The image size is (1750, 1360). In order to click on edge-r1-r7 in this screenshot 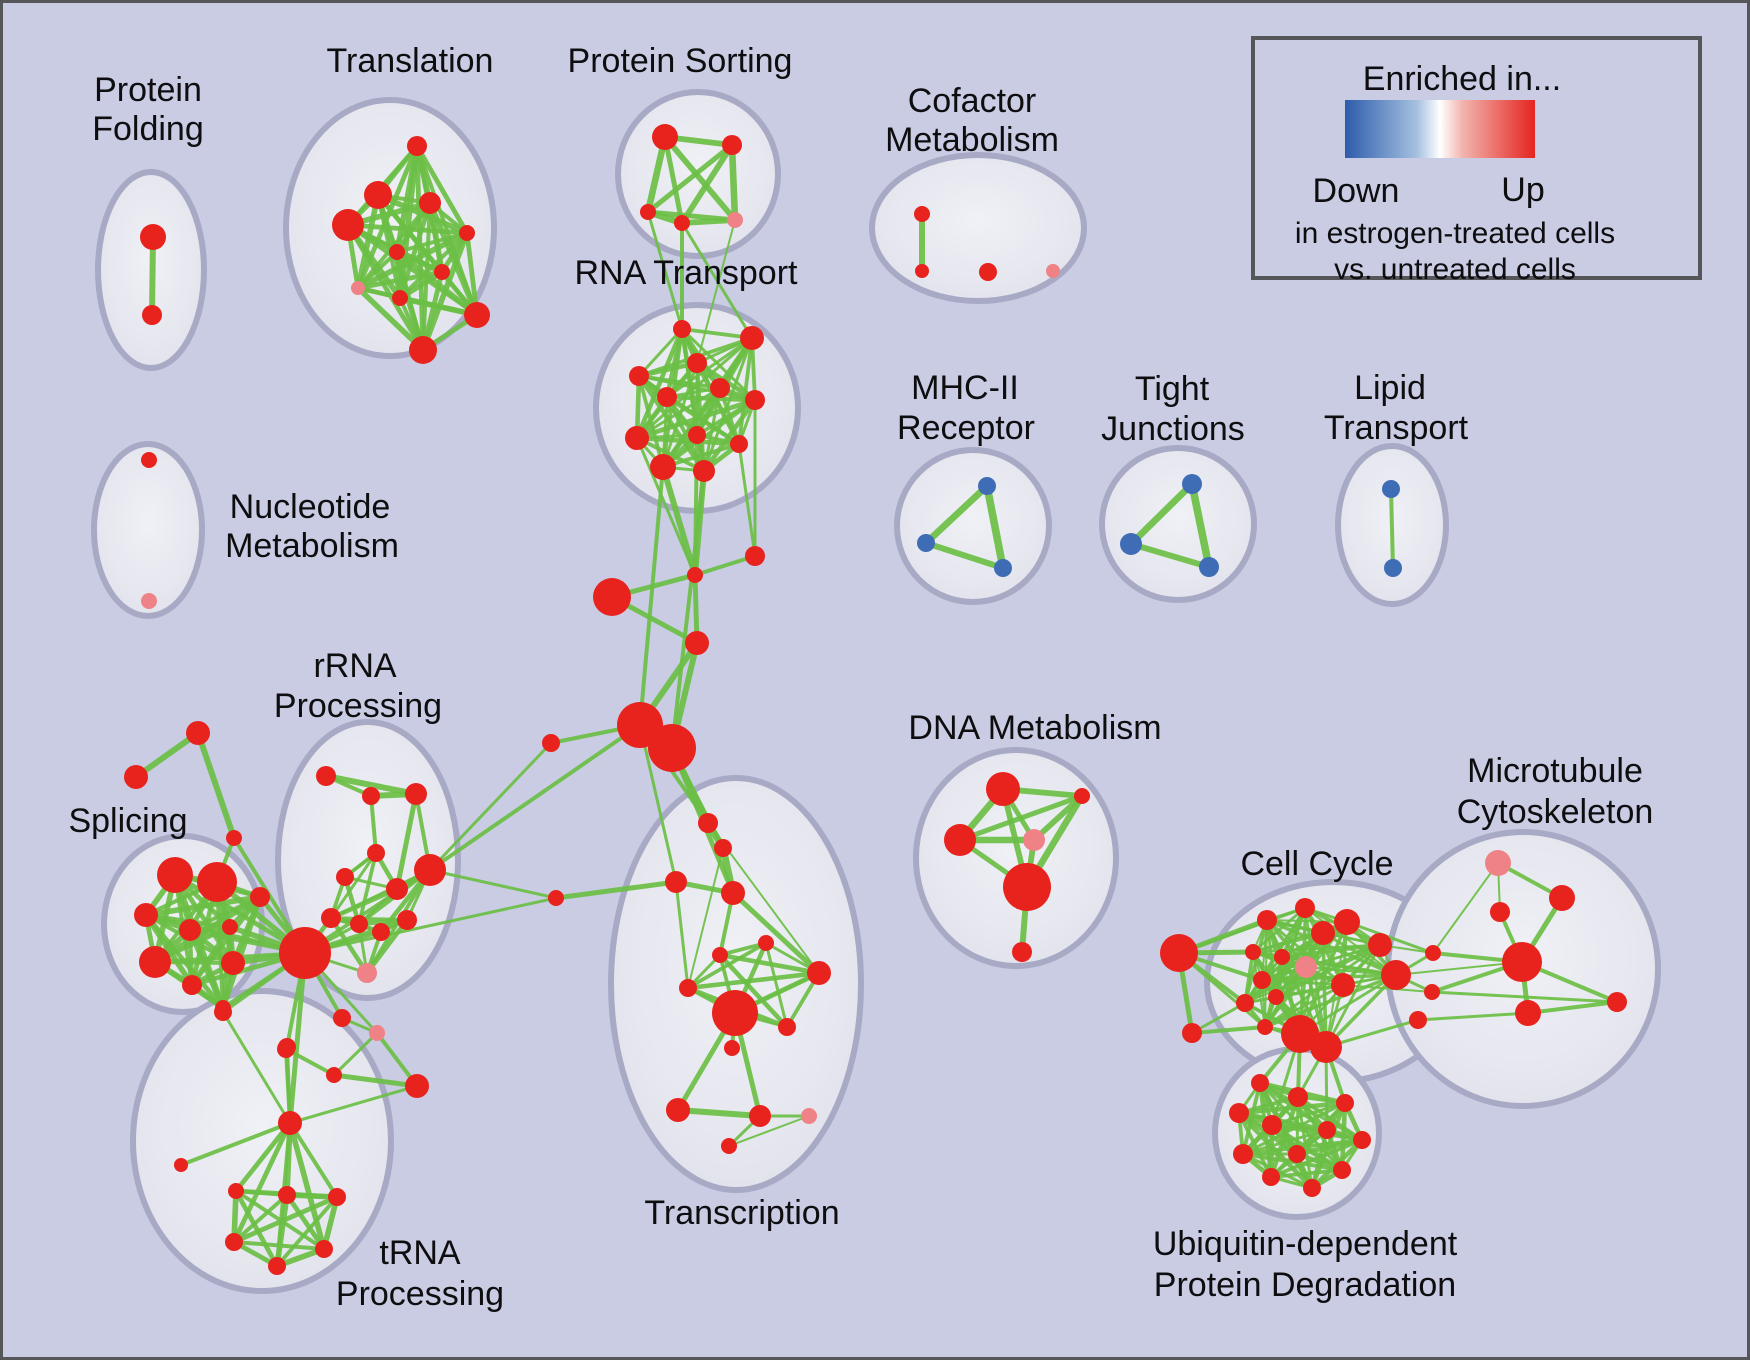, I will do `click(718, 364)`.